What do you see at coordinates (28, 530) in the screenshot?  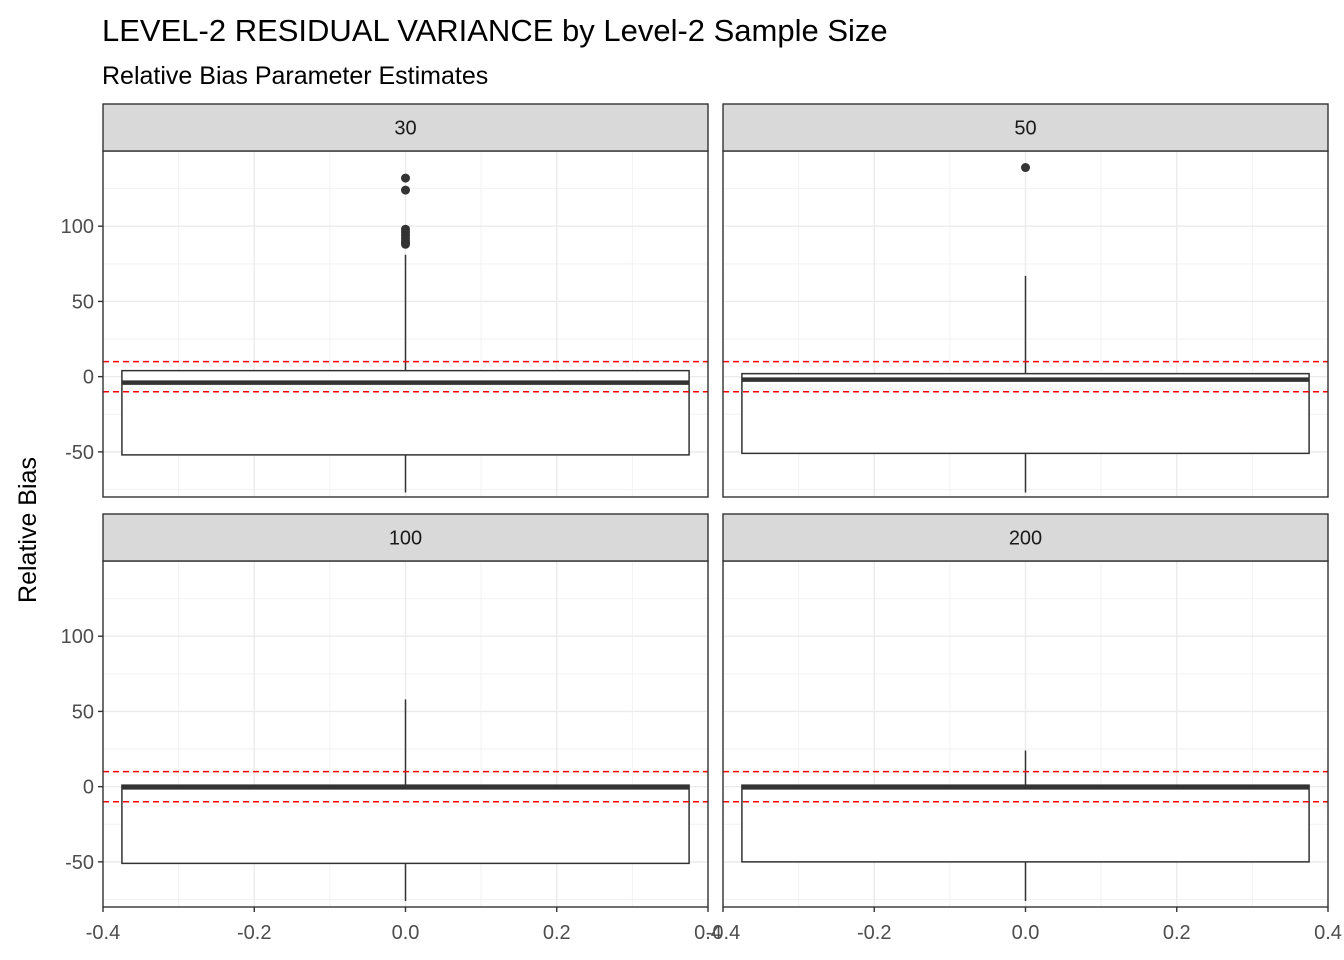 I see `y-axis-title: Relative Bias` at bounding box center [28, 530].